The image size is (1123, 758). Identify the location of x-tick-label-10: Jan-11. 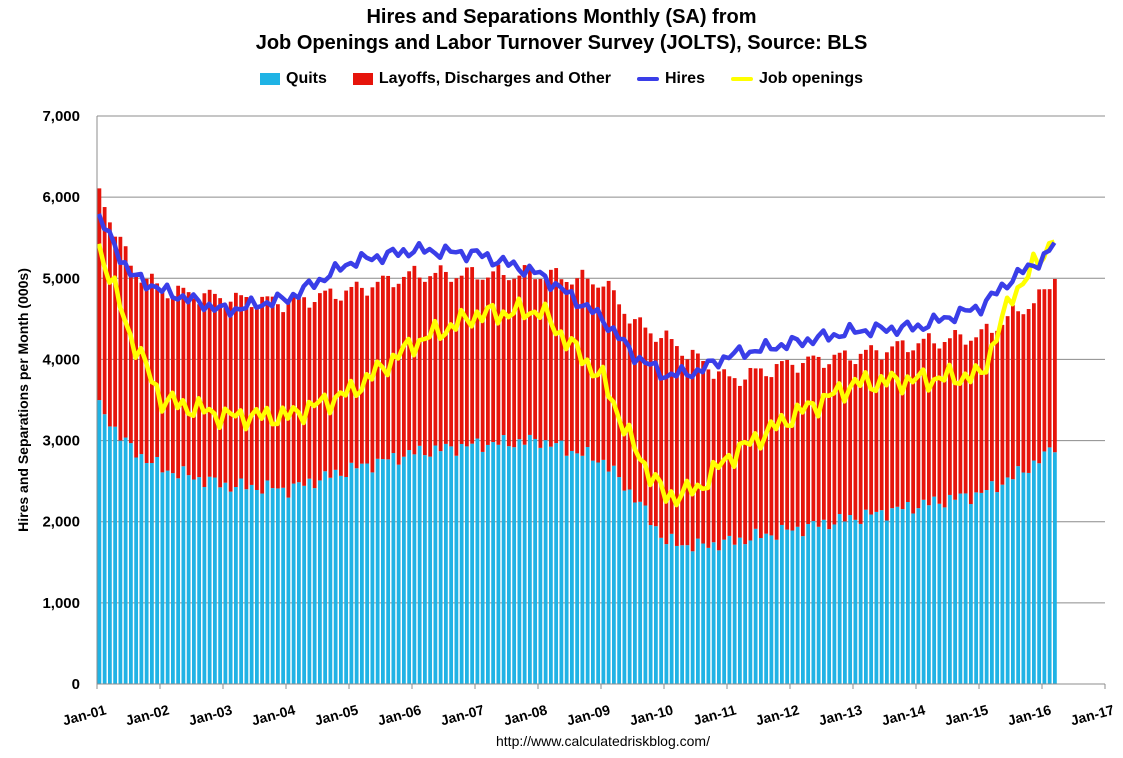
(715, 714).